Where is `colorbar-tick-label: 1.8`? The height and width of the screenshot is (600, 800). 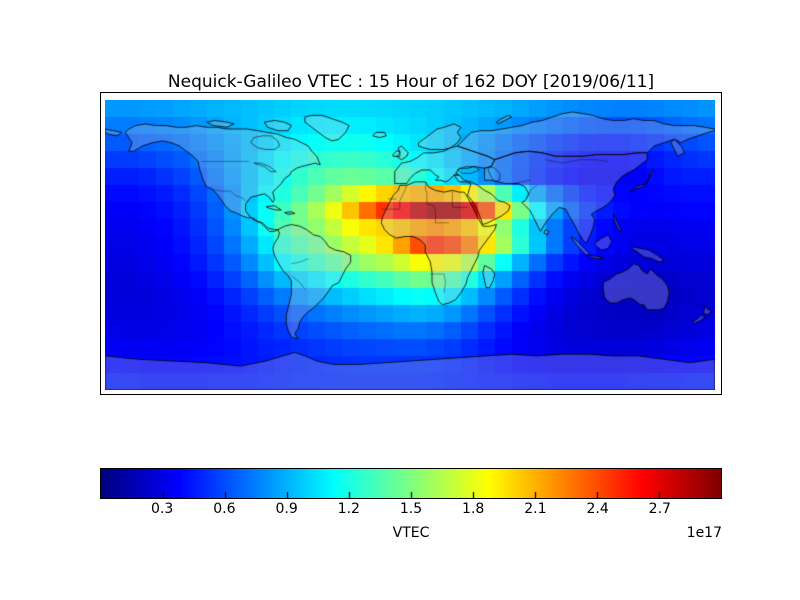
colorbar-tick-label: 1.8 is located at coordinates (473, 509).